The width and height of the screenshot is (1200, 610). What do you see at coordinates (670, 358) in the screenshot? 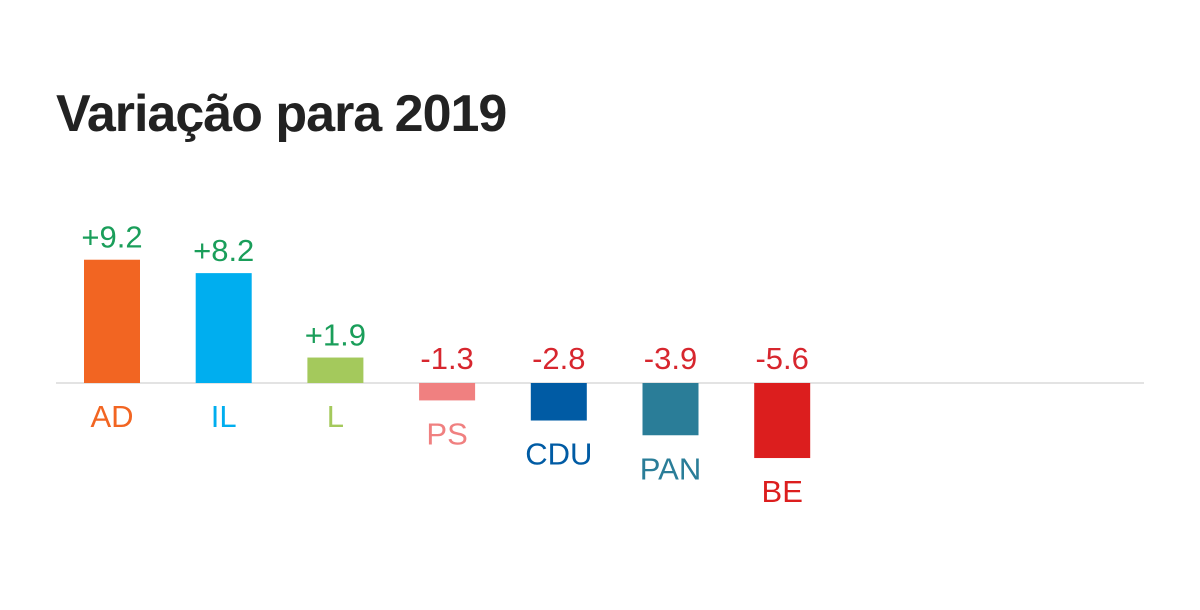
I see `value-label-pan: -3.9` at bounding box center [670, 358].